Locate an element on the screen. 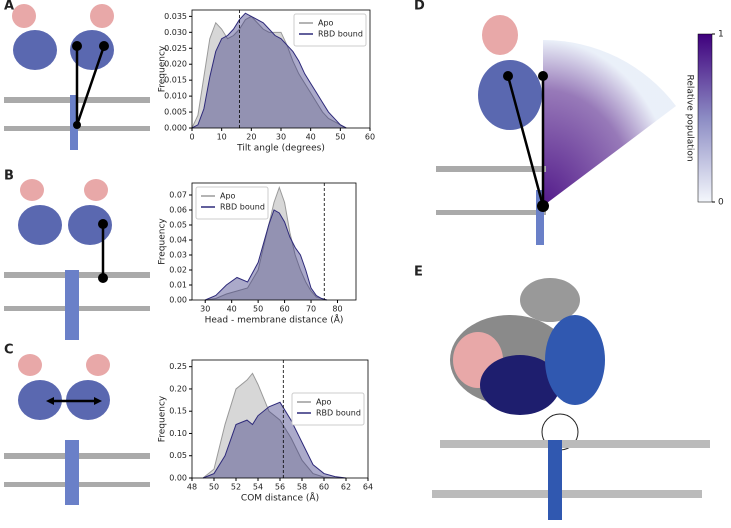 This screenshot has width=731, height=528. y-tick-label: 0.06 is located at coordinates (178, 210).